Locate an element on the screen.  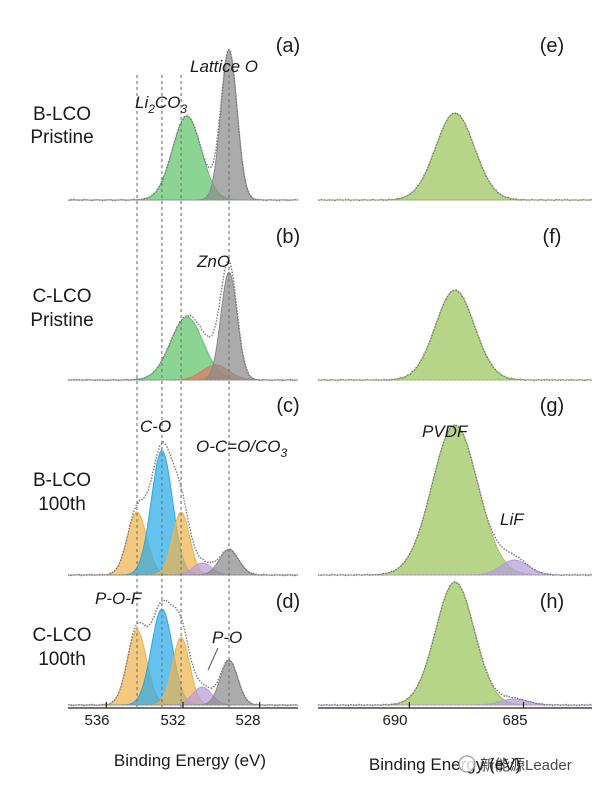
label-p-o-f: P-O-F is located at coordinates (119, 598).